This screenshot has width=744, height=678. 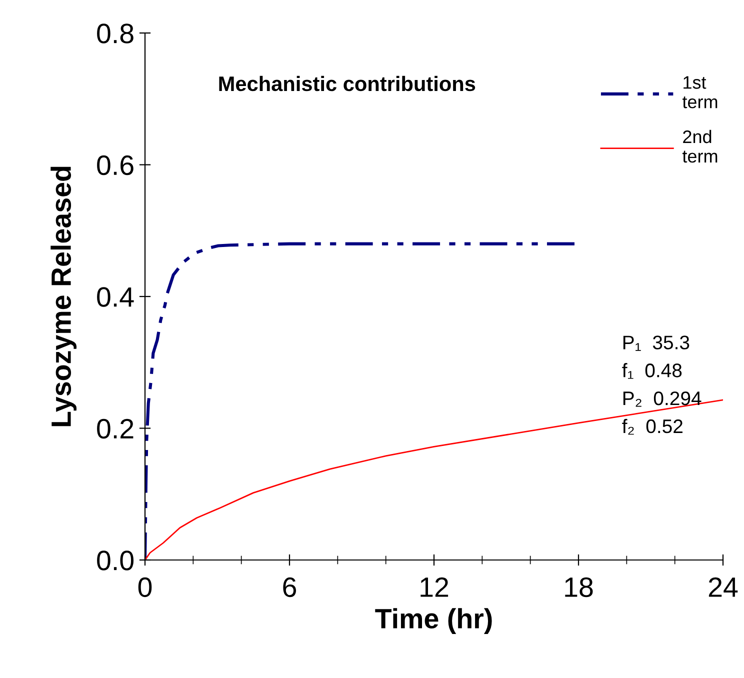 What do you see at coordinates (63, 296) in the screenshot?
I see `y-axis-title: Lysozyme Released` at bounding box center [63, 296].